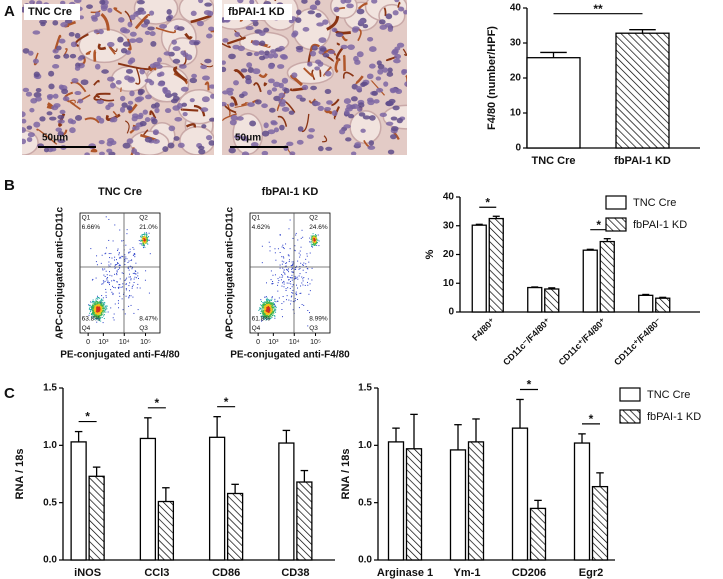 Image resolution: width=723 pixels, height=579 pixels. What do you see at coordinates (582, 341) in the screenshot?
I see `x-tick-label: CD11c⁺/F4/80⁺` at bounding box center [582, 341].